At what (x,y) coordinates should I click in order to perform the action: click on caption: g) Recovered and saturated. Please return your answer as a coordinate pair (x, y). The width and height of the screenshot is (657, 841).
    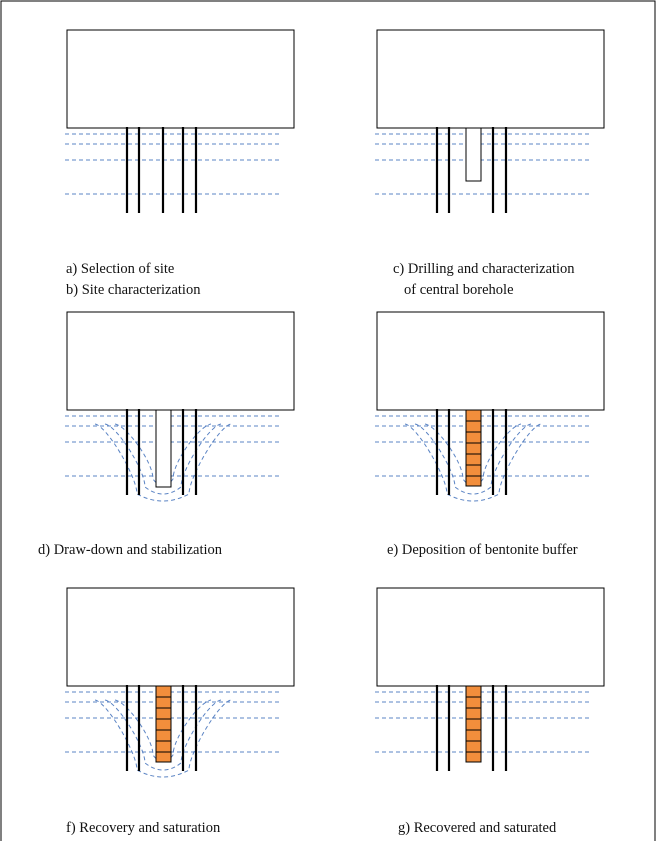
    Looking at the image, I should click on (477, 828).